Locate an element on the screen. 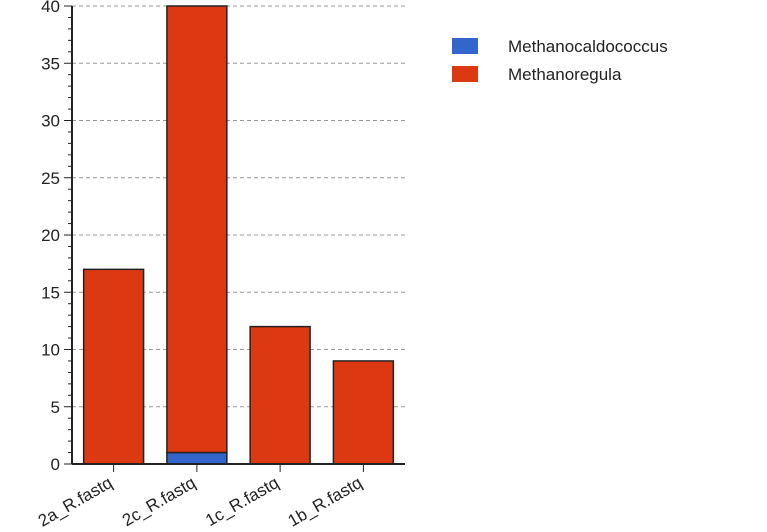 The width and height of the screenshot is (767, 532). y-tick-label: 0 is located at coordinates (55, 464).